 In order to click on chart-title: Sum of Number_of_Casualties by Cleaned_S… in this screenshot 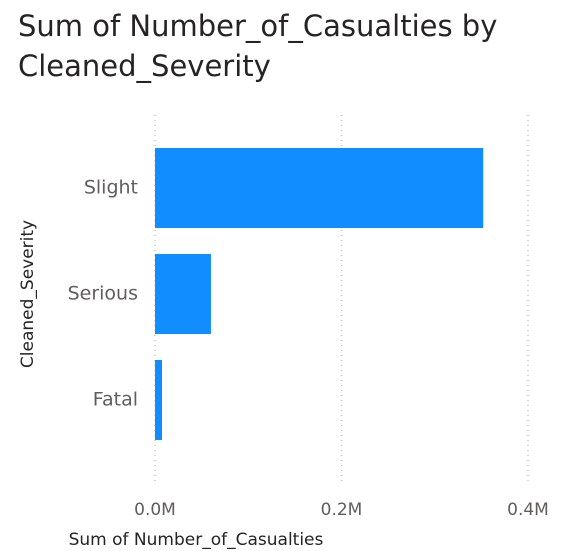, I will do `click(258, 46)`.